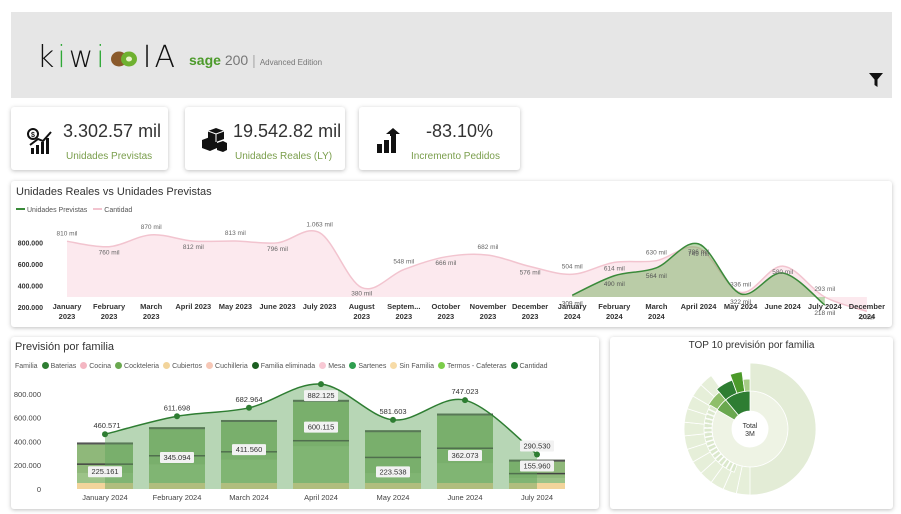  I want to click on x-tick-label: March 2024, so click(249, 497).